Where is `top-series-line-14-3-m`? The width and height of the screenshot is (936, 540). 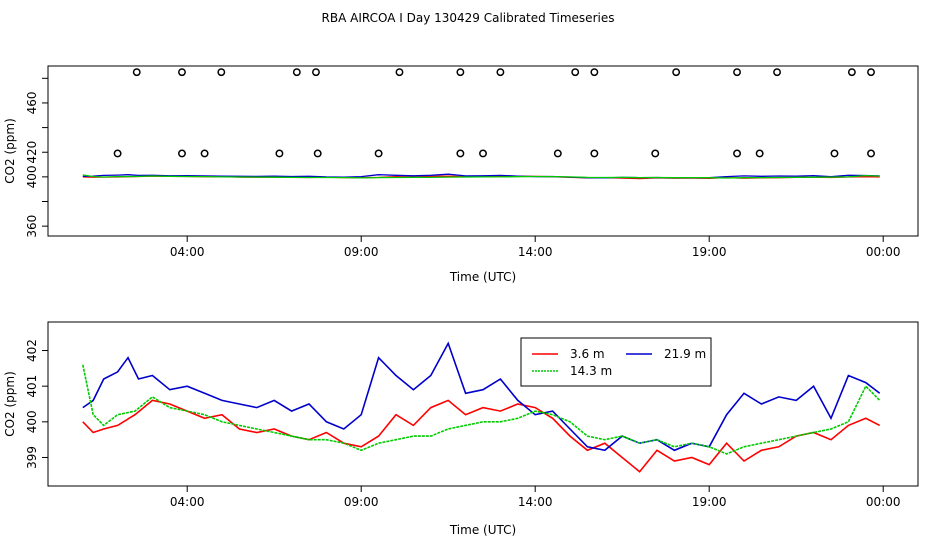
top-series-line-14-3-m is located at coordinates (481, 176).